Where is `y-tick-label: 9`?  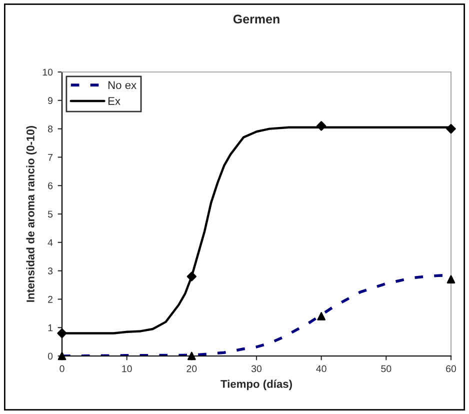
y-tick-label: 9 is located at coordinates (50, 100).